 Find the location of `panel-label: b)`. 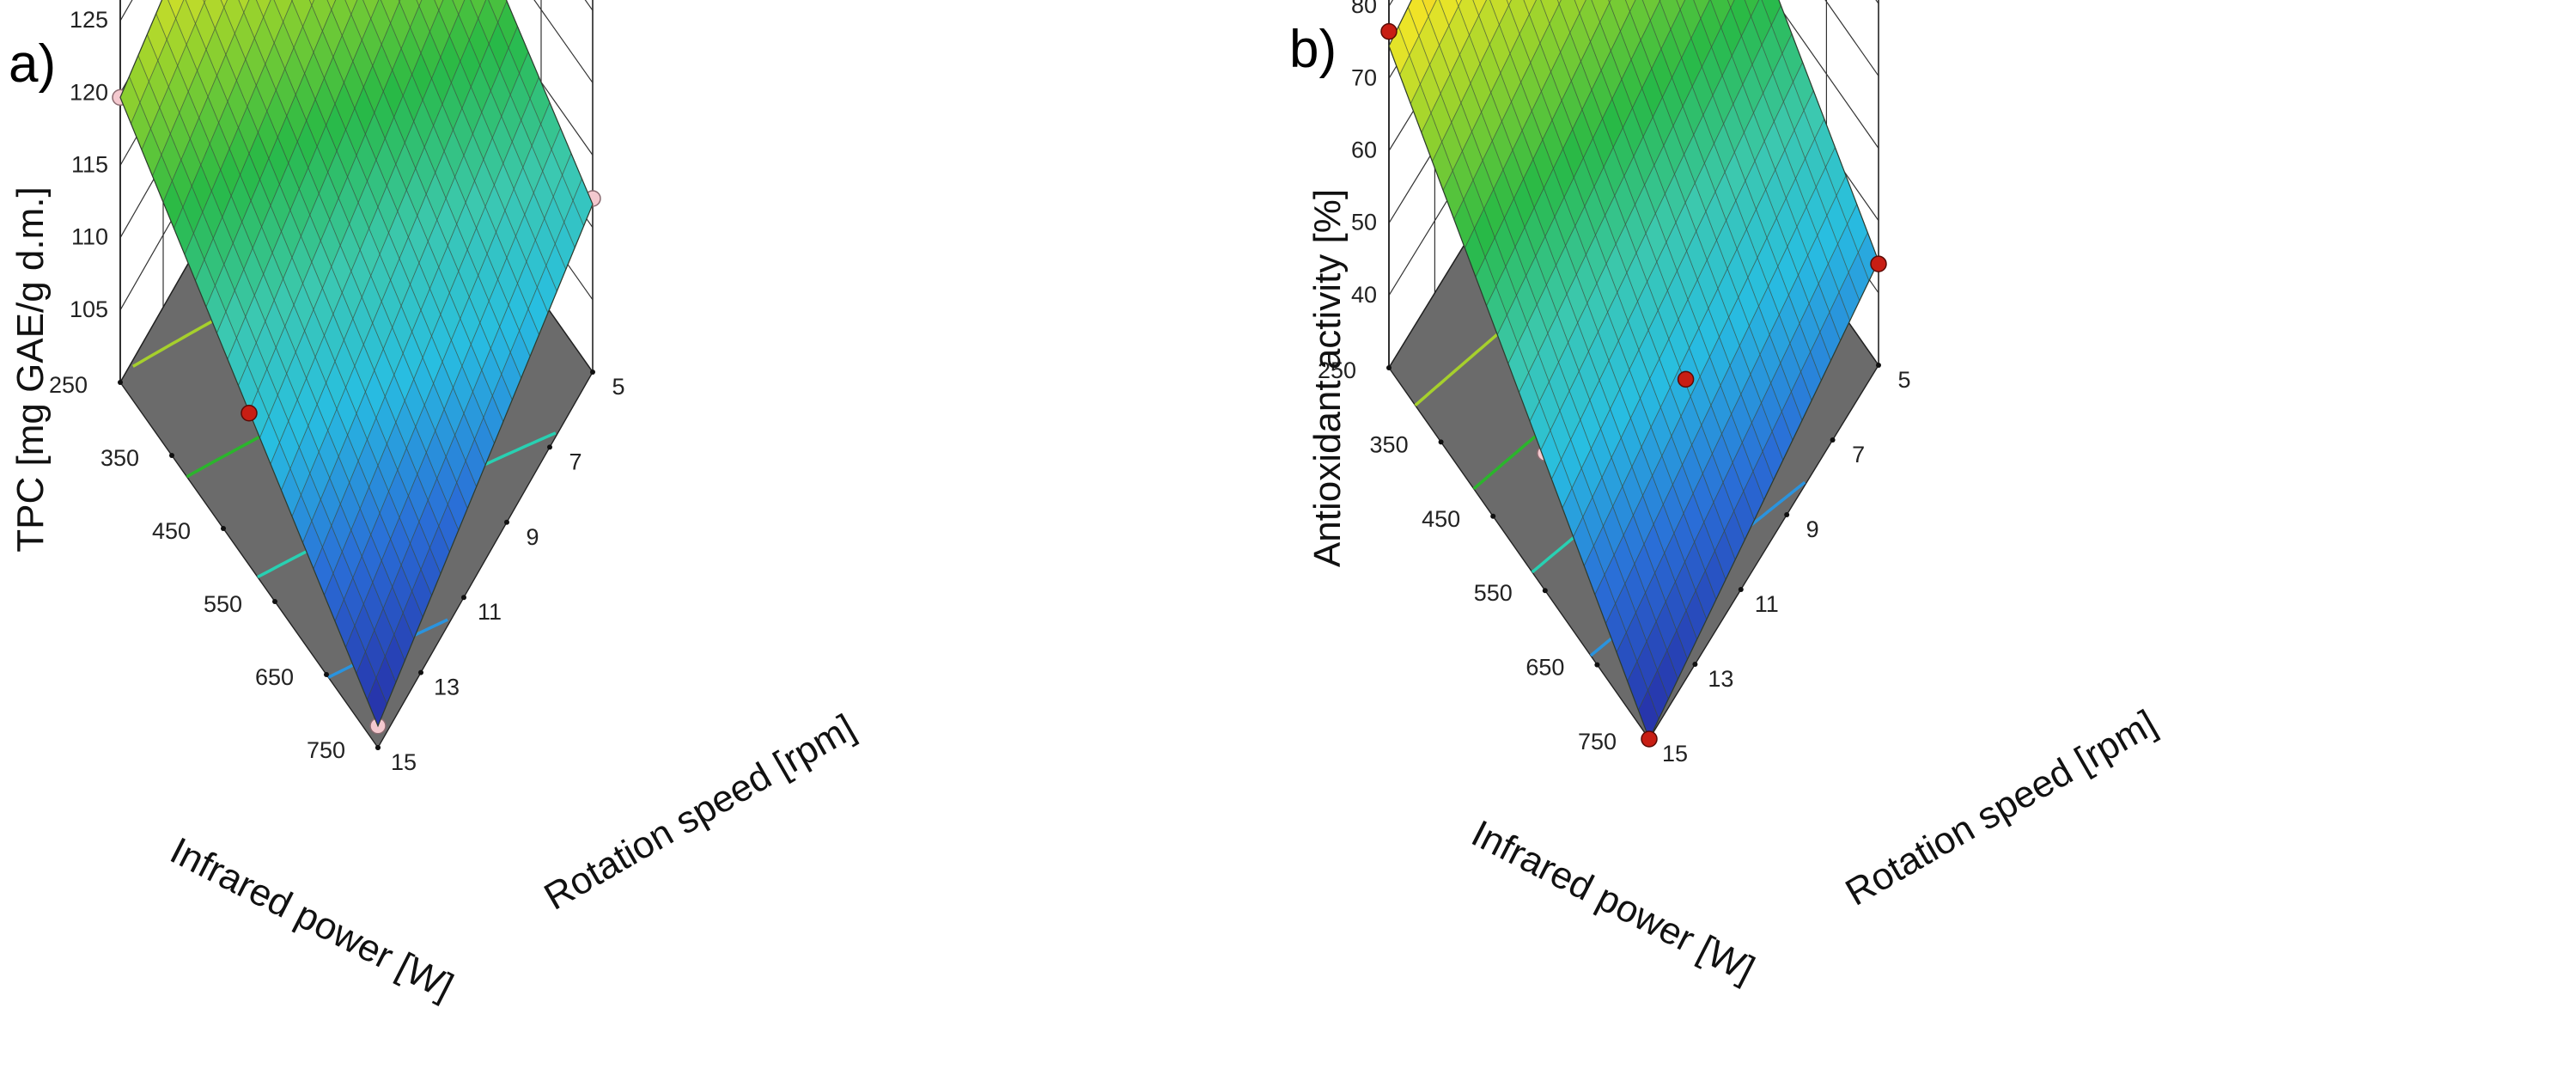

panel-label: b) is located at coordinates (1313, 50).